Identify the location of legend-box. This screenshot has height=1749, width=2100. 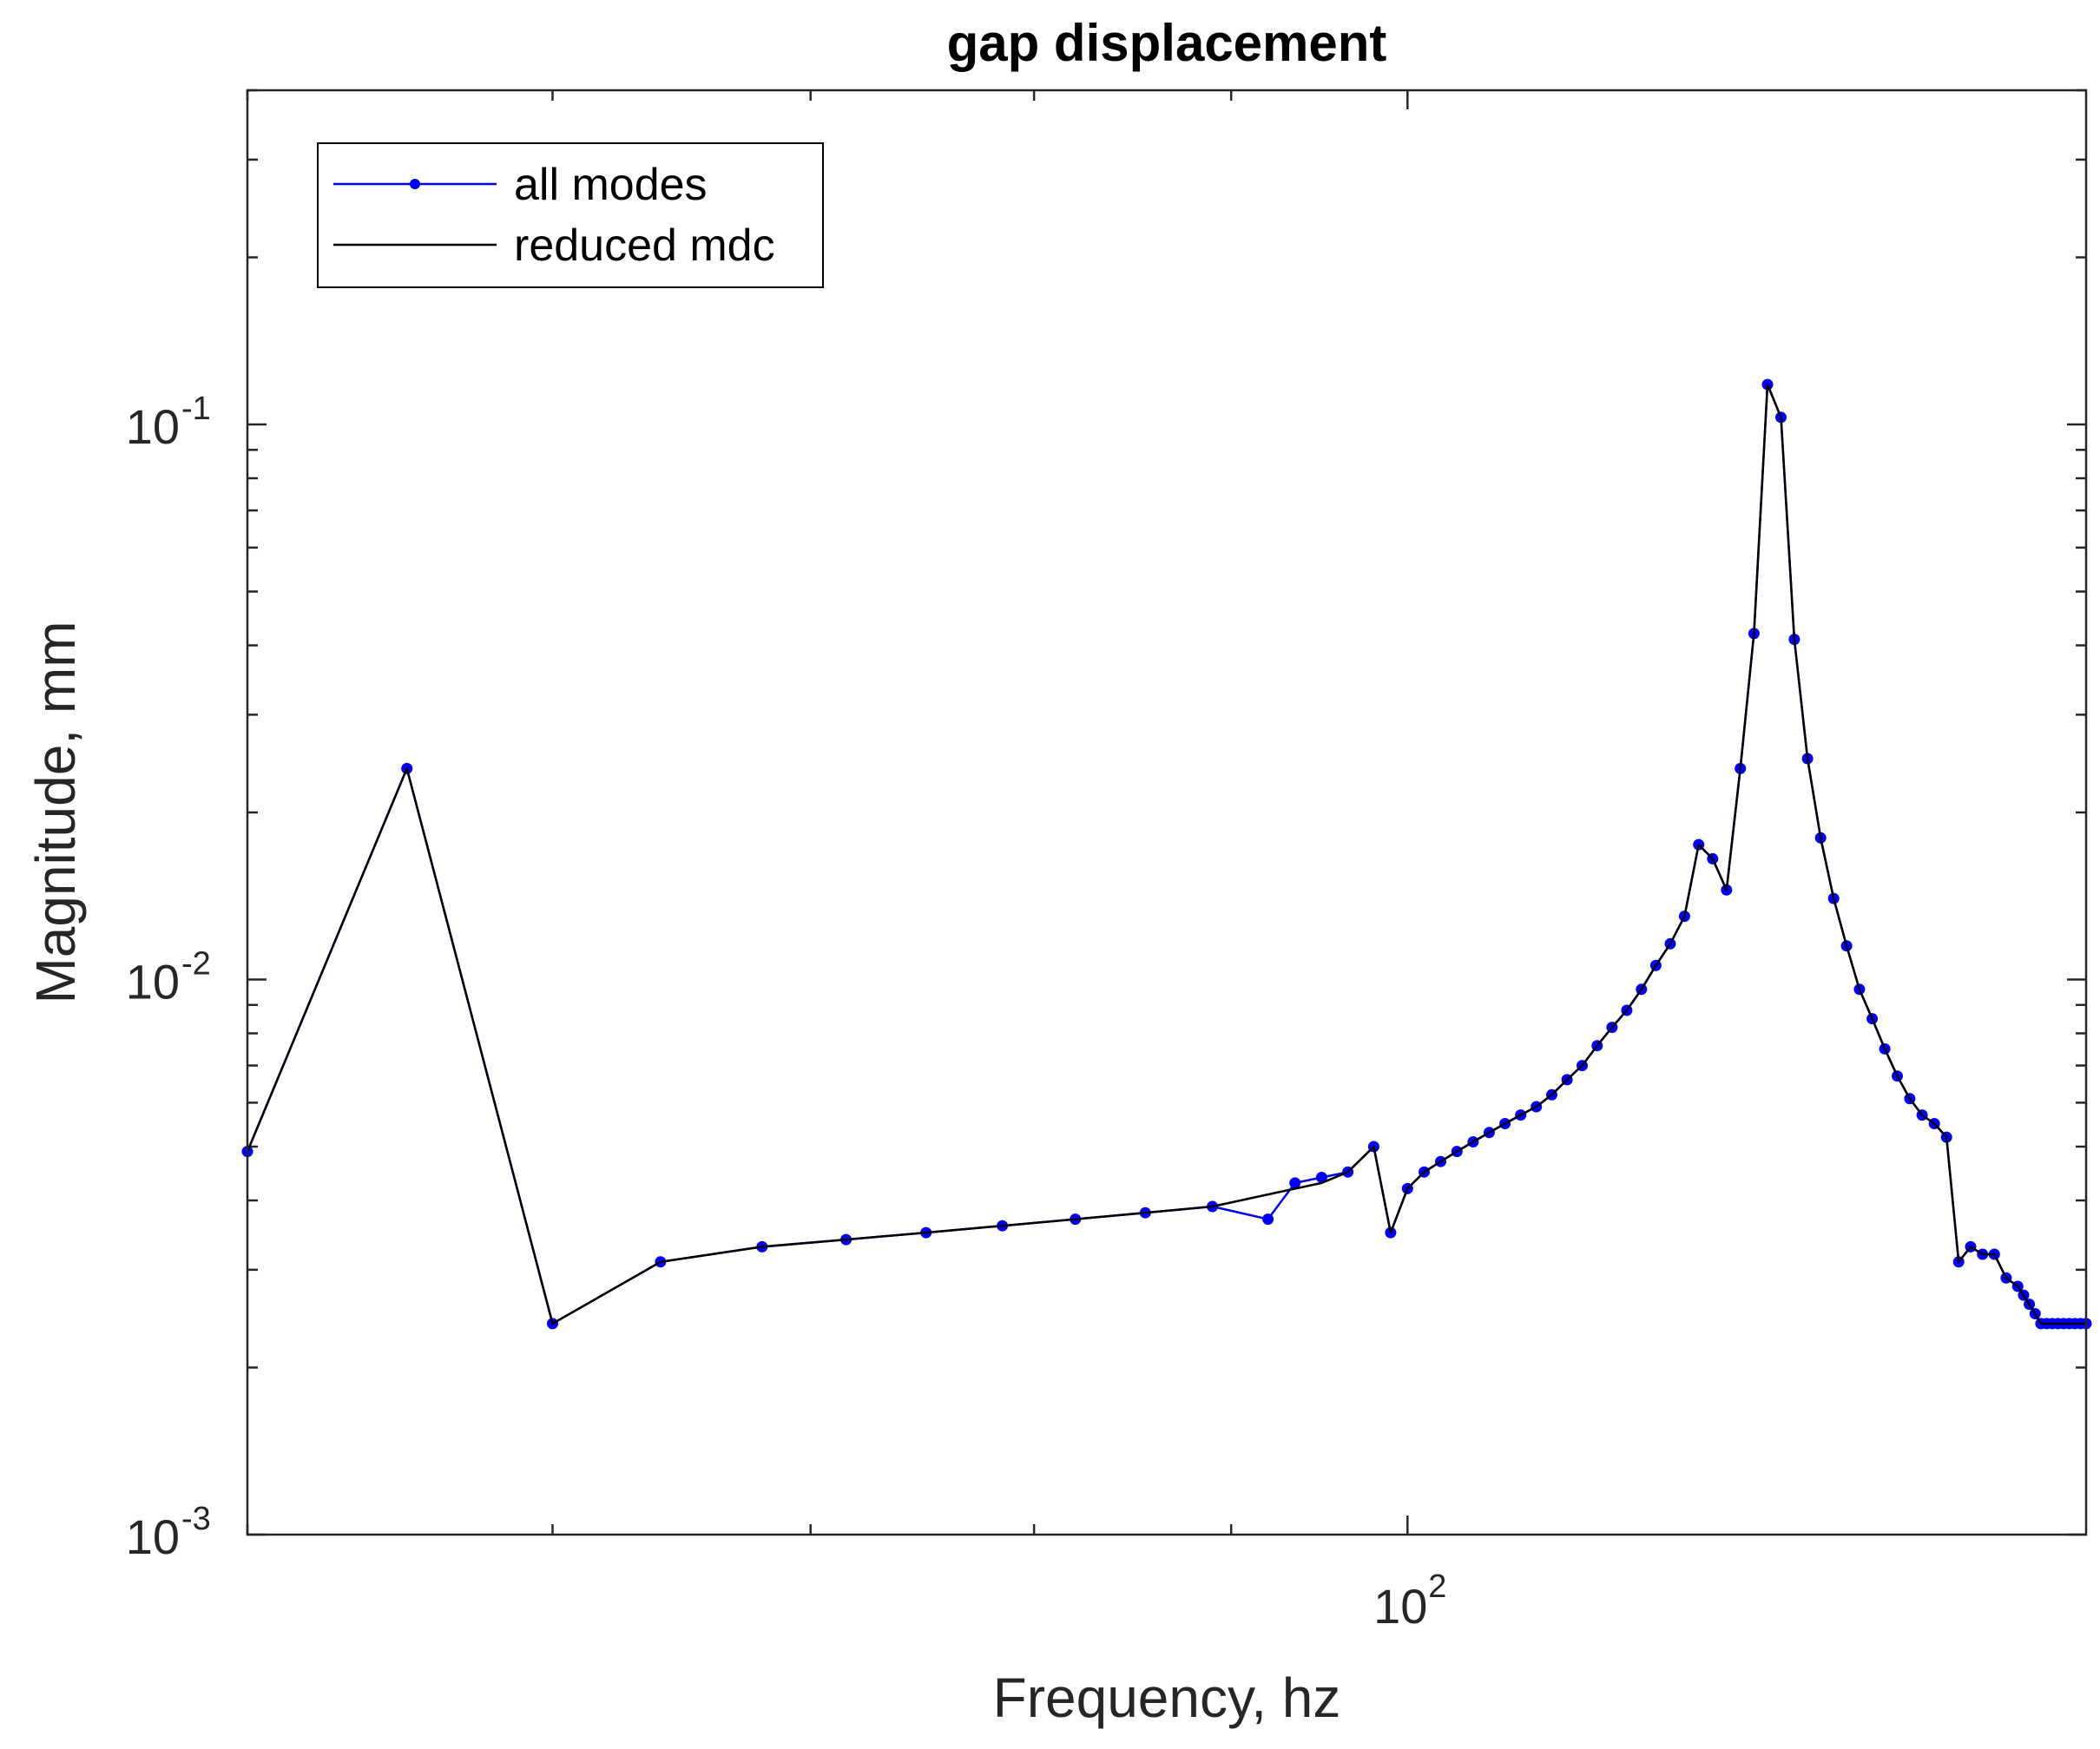
(570, 215).